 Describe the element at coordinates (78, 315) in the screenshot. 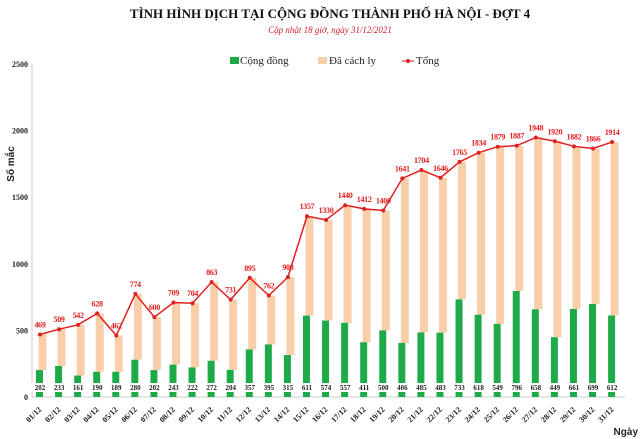

I see `data-label-tong: 542` at that location.